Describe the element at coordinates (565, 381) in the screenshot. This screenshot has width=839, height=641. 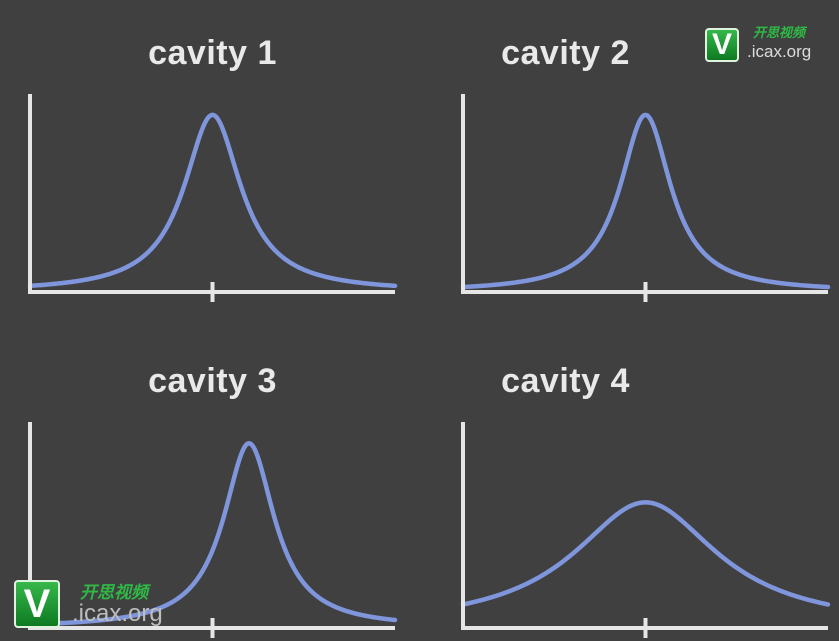
I see `chart-title: cavity 4` at that location.